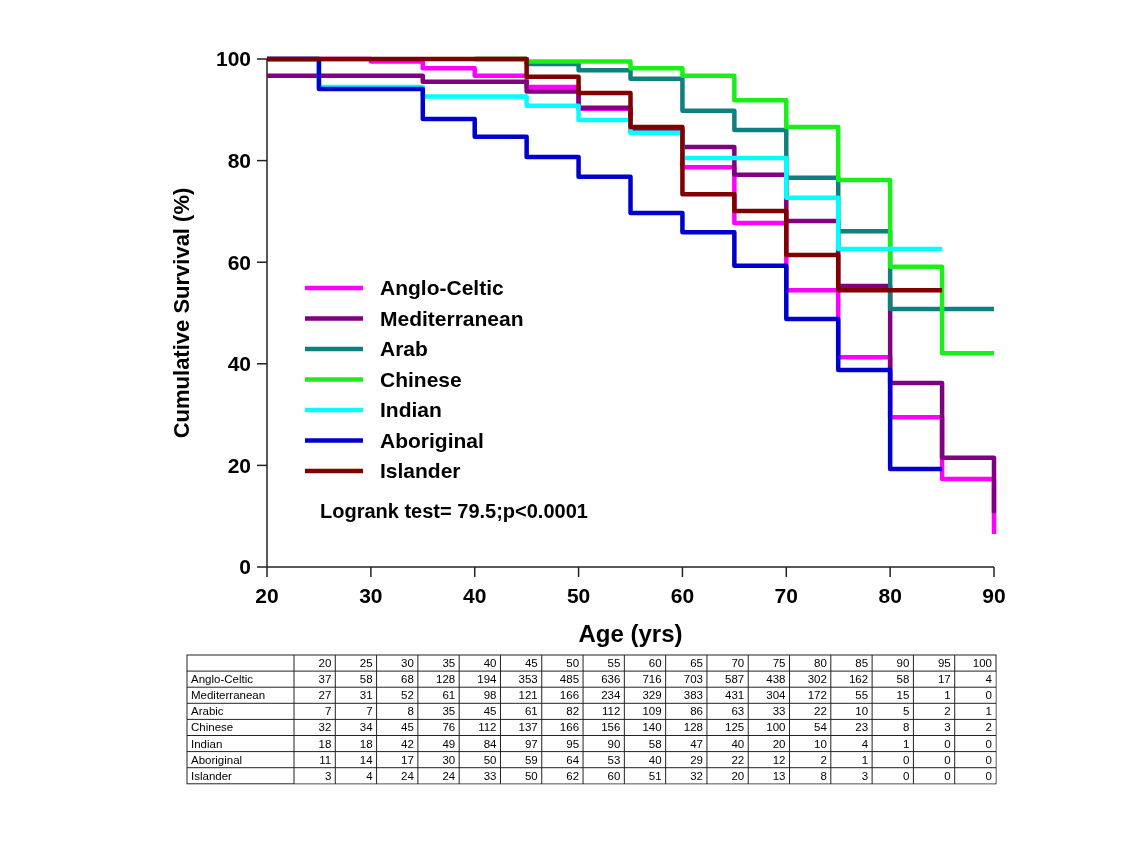 This screenshot has width=1142, height=868. What do you see at coordinates (449, 743) in the screenshot?
I see `data-label: 49` at bounding box center [449, 743].